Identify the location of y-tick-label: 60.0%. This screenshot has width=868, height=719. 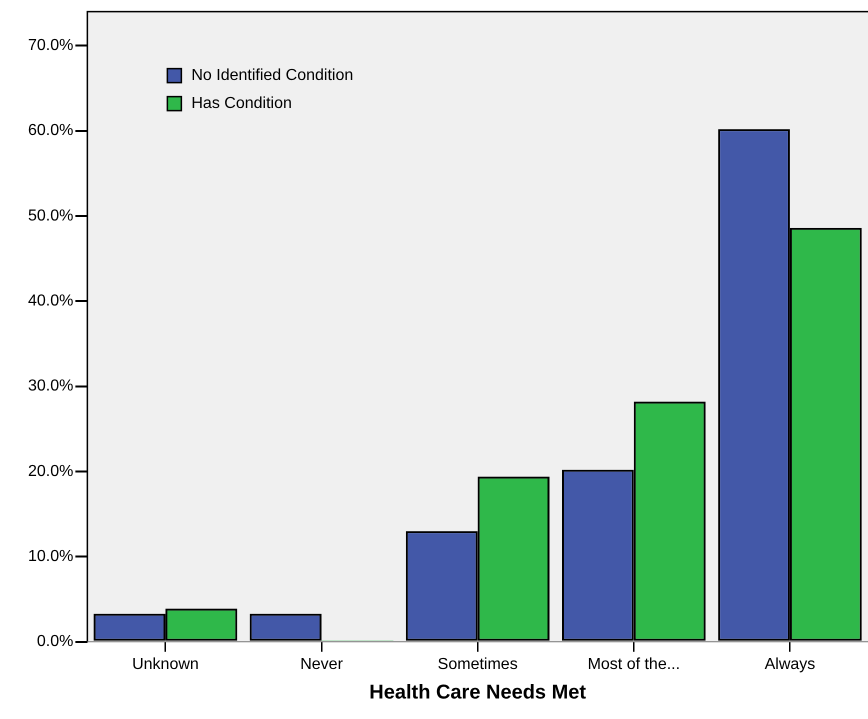
(51, 131).